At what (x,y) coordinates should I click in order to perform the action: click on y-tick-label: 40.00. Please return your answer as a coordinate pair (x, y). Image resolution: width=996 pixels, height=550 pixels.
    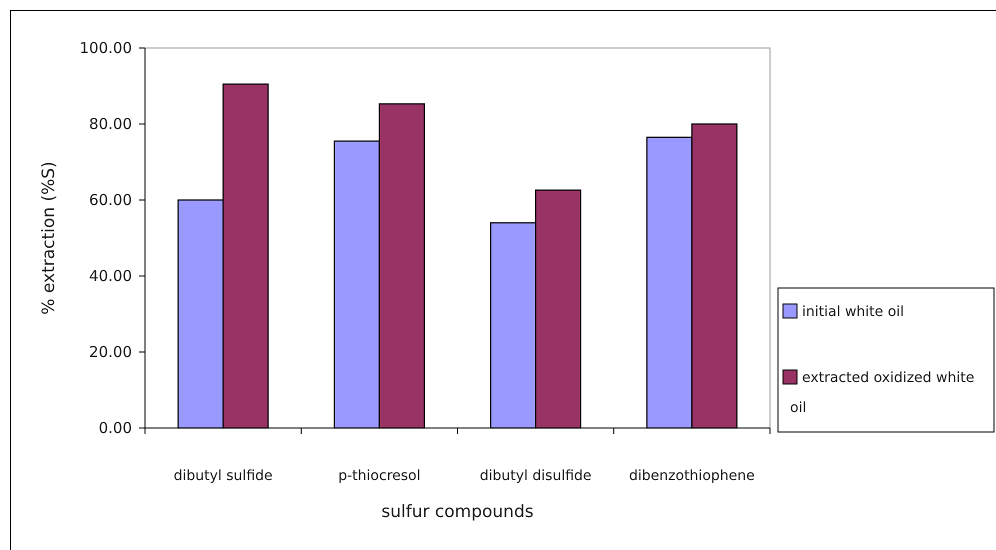
    Looking at the image, I should click on (110, 275).